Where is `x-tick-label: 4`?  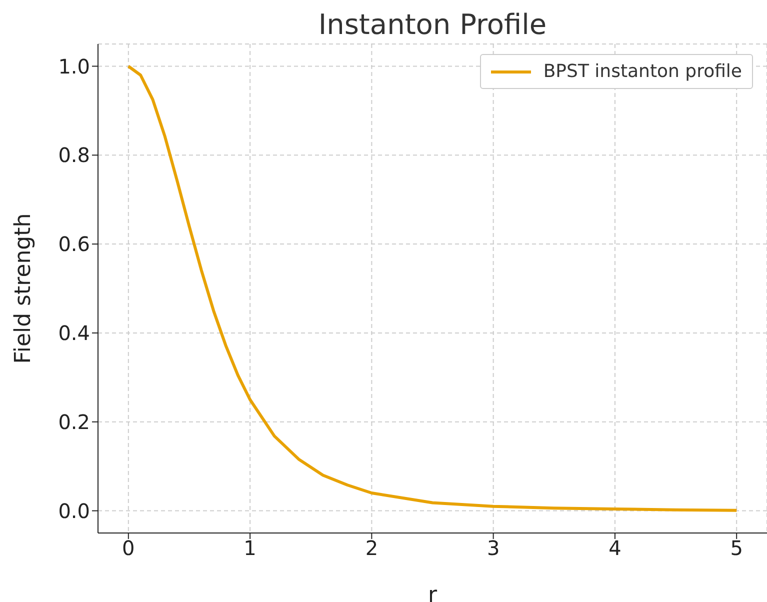
x-tick-label: 4 is located at coordinates (615, 548).